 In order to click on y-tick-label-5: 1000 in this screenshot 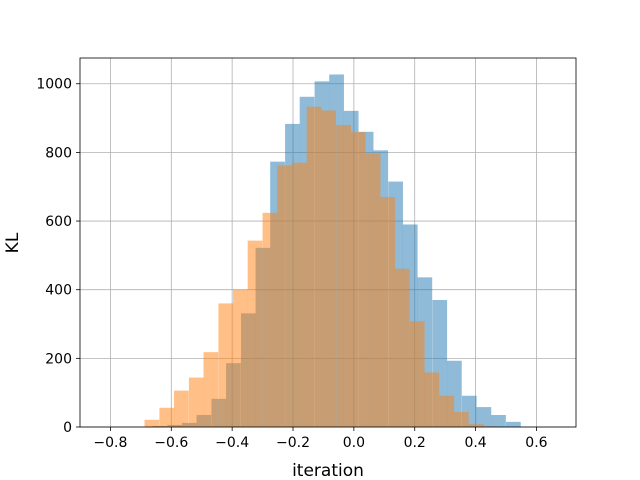, I will do `click(54, 85)`.